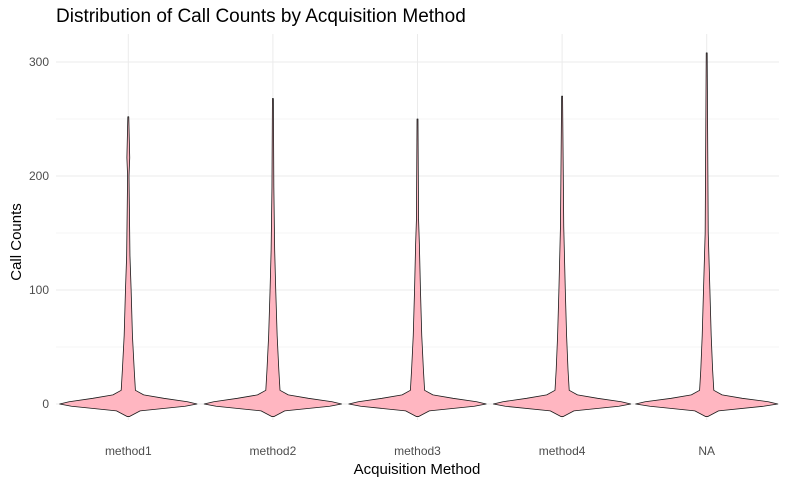 Image resolution: width=787 pixels, height=486 pixels. What do you see at coordinates (417, 451) in the screenshot?
I see `x-tick-label: method3` at bounding box center [417, 451].